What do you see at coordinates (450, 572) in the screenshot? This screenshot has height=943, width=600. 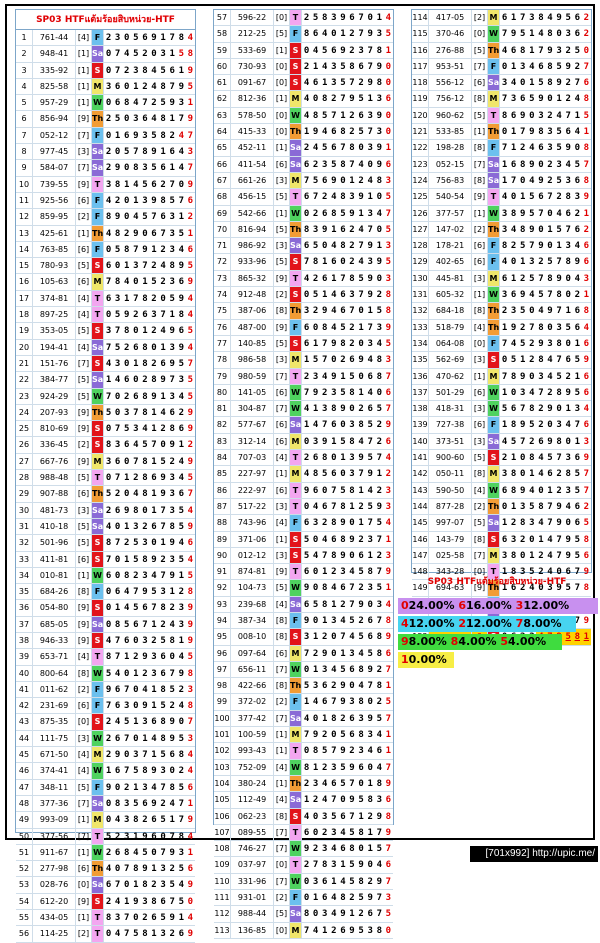 I see `row-date: 343-28` at bounding box center [450, 572].